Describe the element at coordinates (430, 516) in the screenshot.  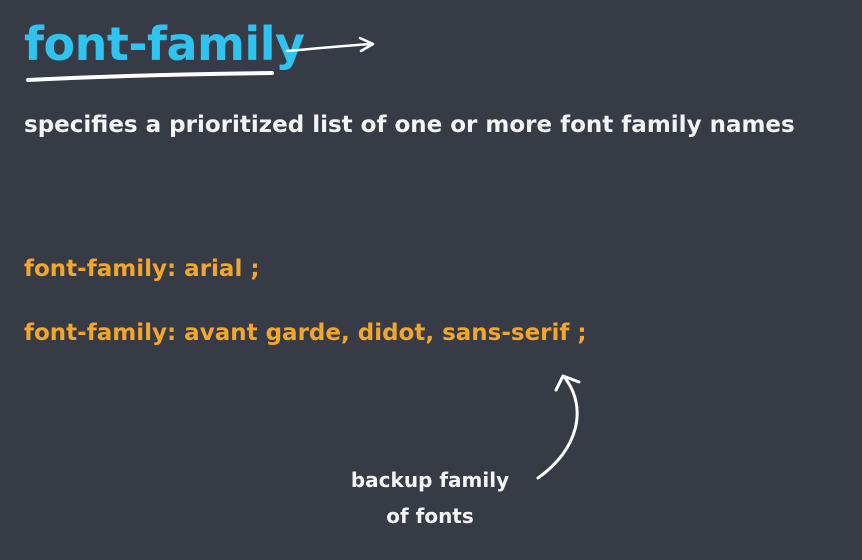
I see `annotation-line-2: of fonts` at that location.